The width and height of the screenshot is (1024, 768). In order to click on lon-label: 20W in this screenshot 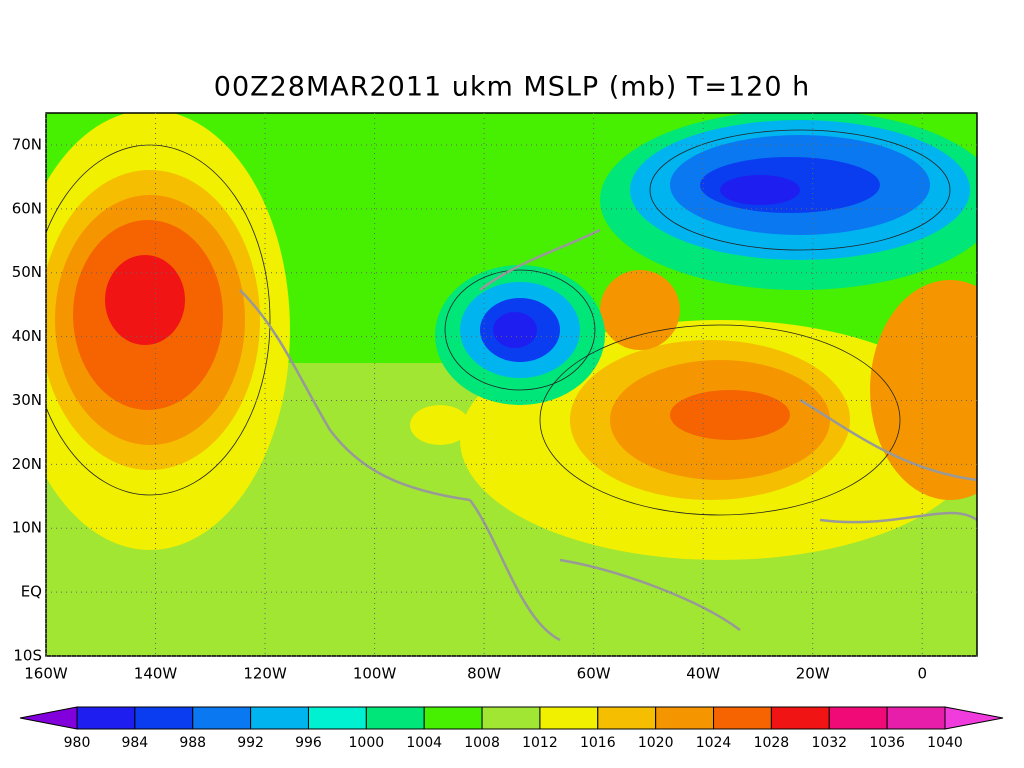, I will do `click(813, 674)`.